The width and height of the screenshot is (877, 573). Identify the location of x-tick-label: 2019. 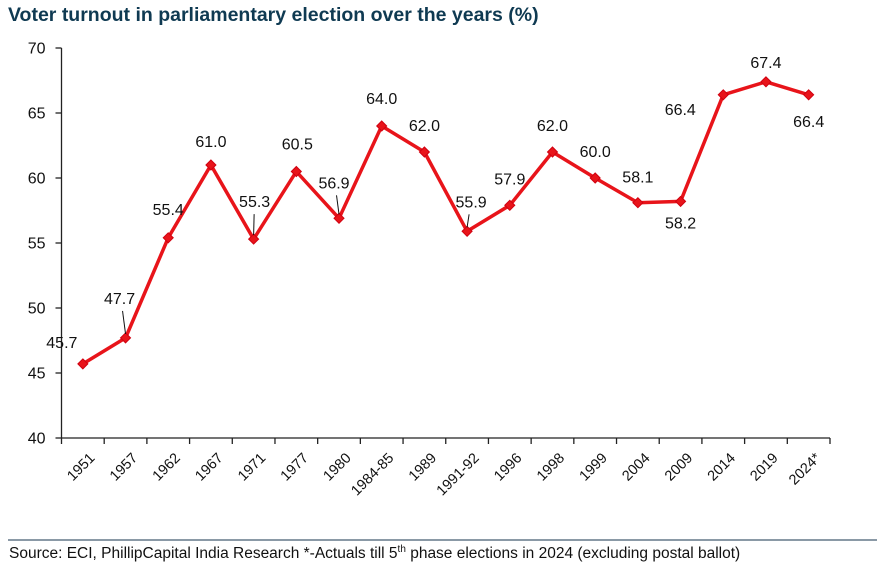
(764, 467).